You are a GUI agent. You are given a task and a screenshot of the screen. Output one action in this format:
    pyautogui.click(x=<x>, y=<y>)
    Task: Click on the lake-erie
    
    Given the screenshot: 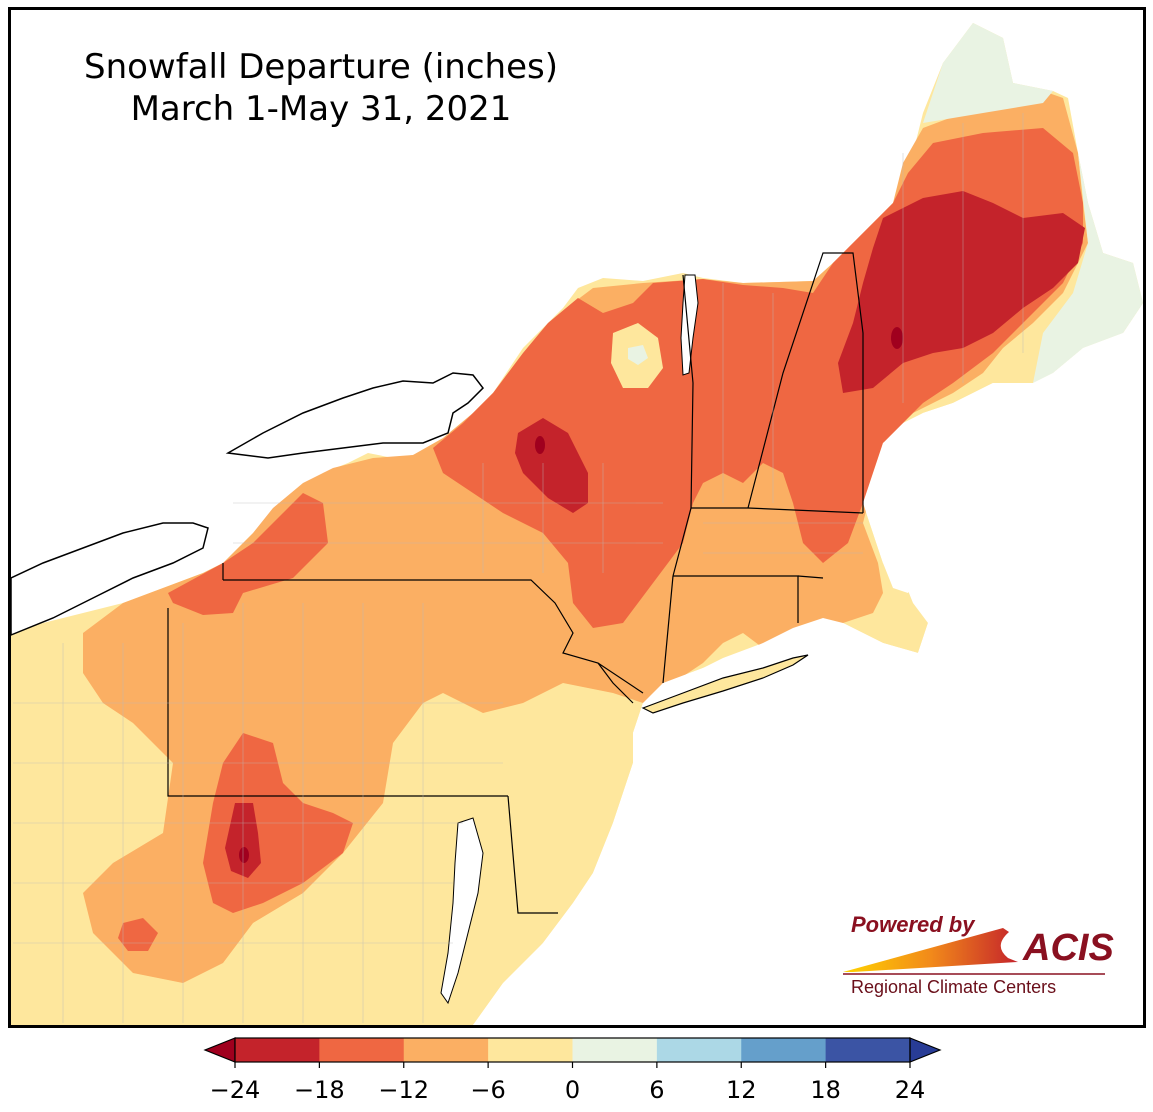 What is the action you would take?
    pyautogui.click(x=110, y=579)
    